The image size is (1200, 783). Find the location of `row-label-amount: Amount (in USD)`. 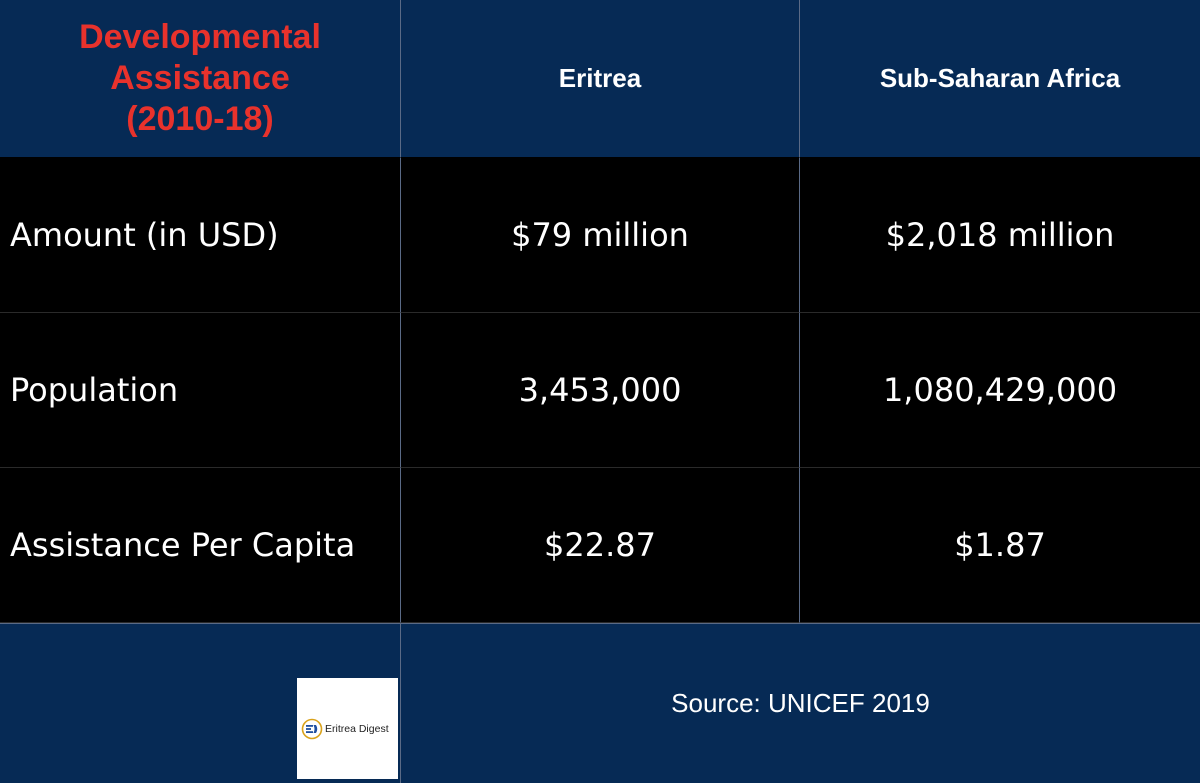

row-label-amount: Amount (in USD) is located at coordinates (144, 235).